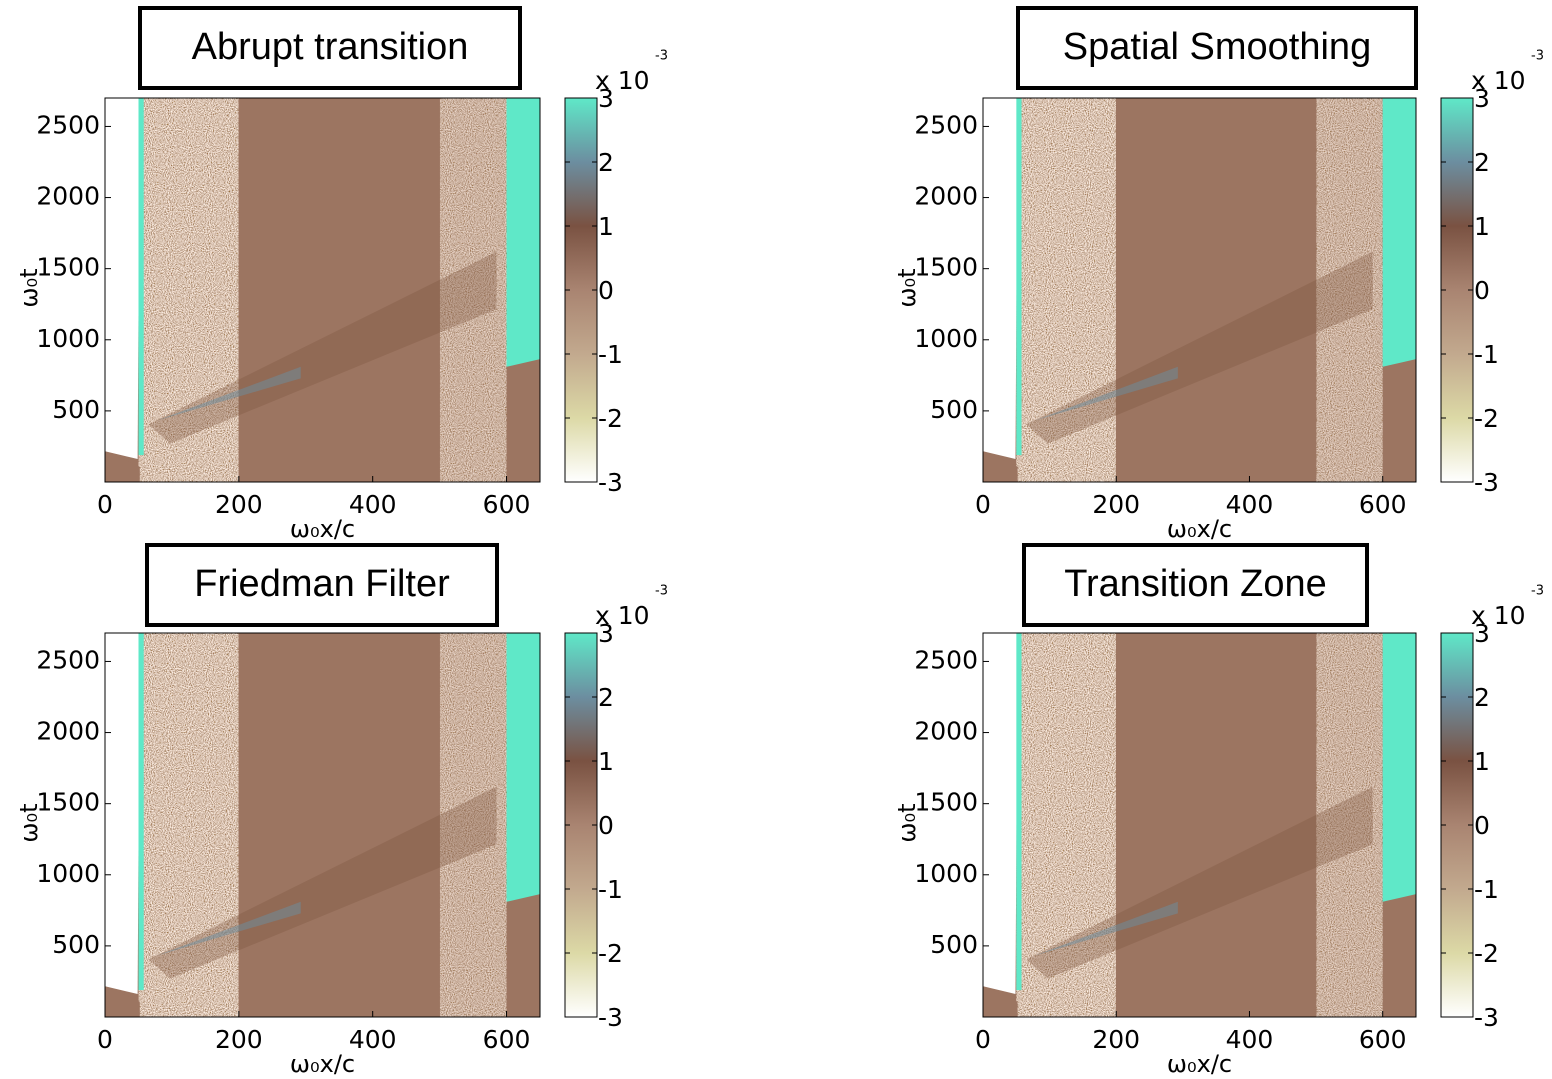 The width and height of the screenshot is (1552, 1079). Describe the element at coordinates (610, 1017) in the screenshot. I see `colorbar-tick-label: -3` at that location.